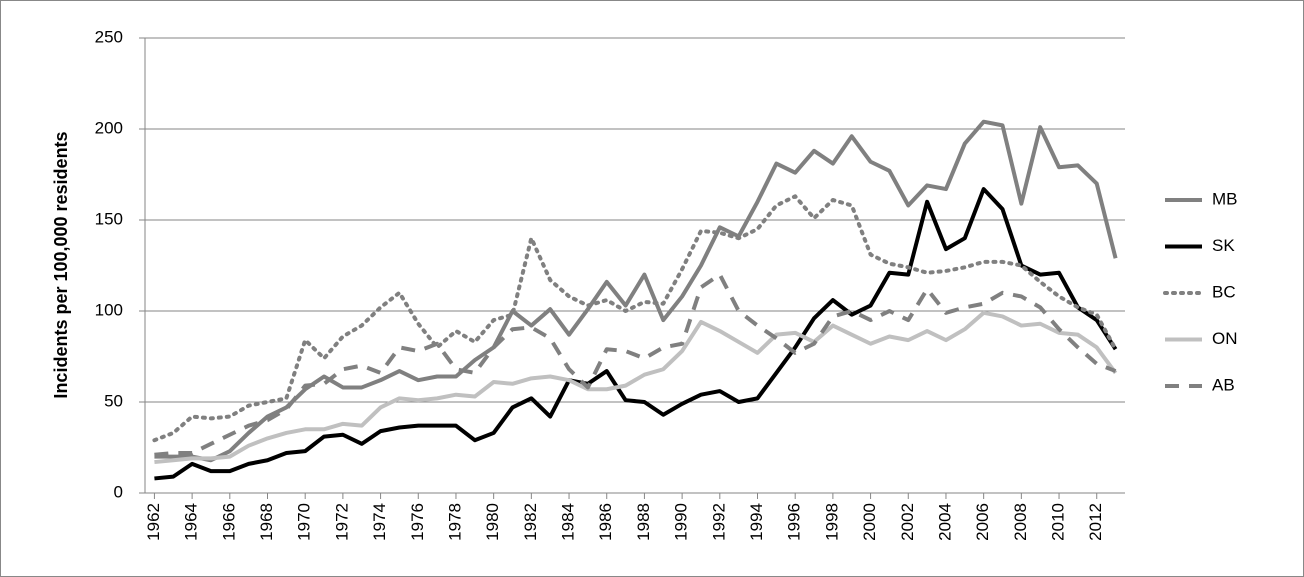  Describe the element at coordinates (1223, 384) in the screenshot. I see `legend-label: AB` at that location.